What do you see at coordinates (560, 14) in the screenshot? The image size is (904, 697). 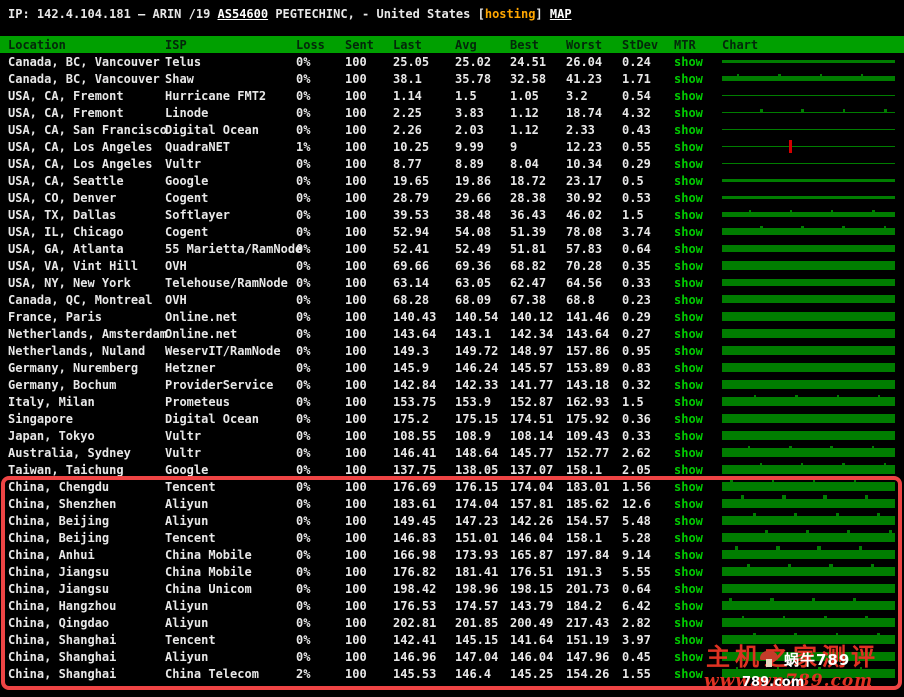 I see `map-link: MAP` at bounding box center [560, 14].